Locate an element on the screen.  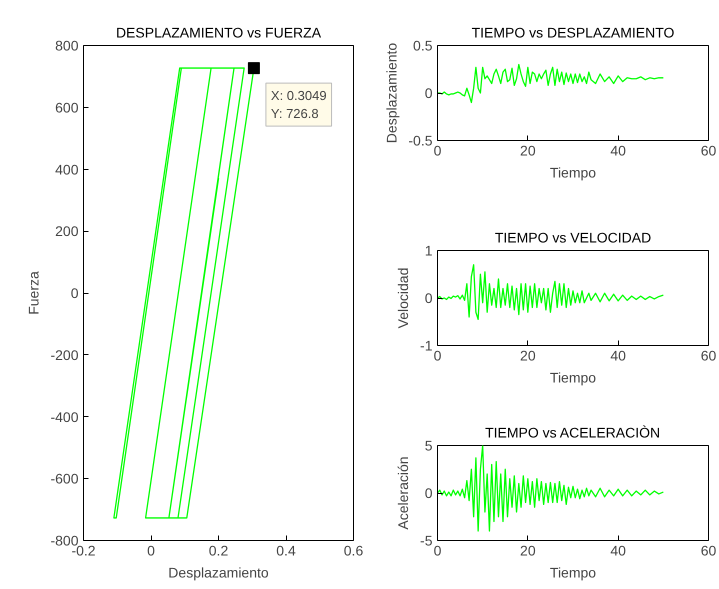
y-tick-label: 200 is located at coordinates (67, 231).